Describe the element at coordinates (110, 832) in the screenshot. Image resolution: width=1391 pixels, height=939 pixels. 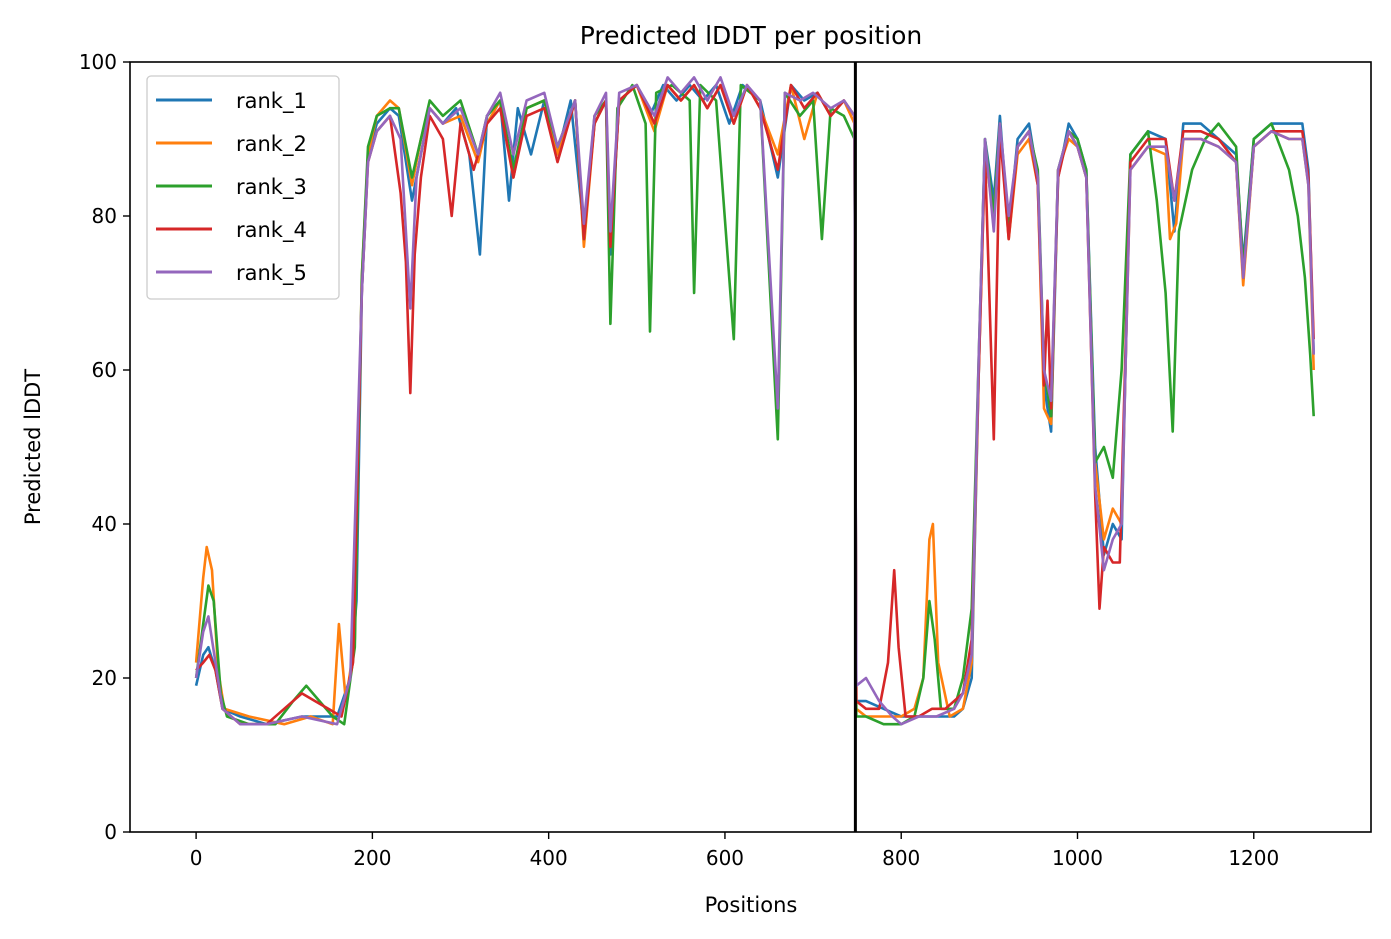
I see `y-tick-label: 0` at that location.